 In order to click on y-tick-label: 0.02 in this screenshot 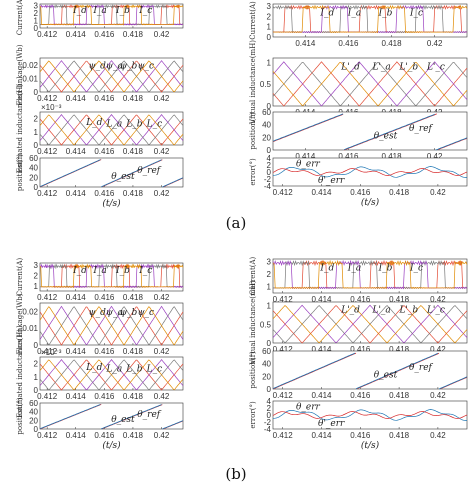, I will do `click(30, 65)`.